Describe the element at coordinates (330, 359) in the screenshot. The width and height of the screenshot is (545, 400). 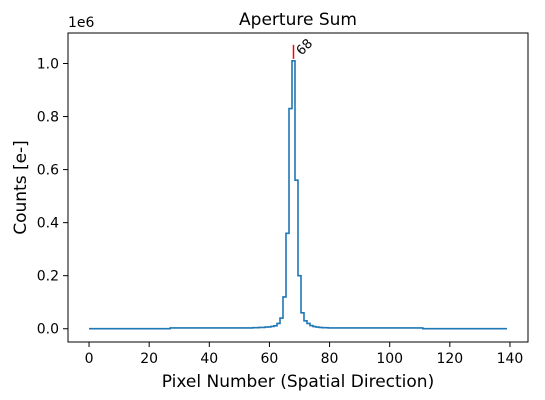
I see `x-tick-label: 80` at that location.